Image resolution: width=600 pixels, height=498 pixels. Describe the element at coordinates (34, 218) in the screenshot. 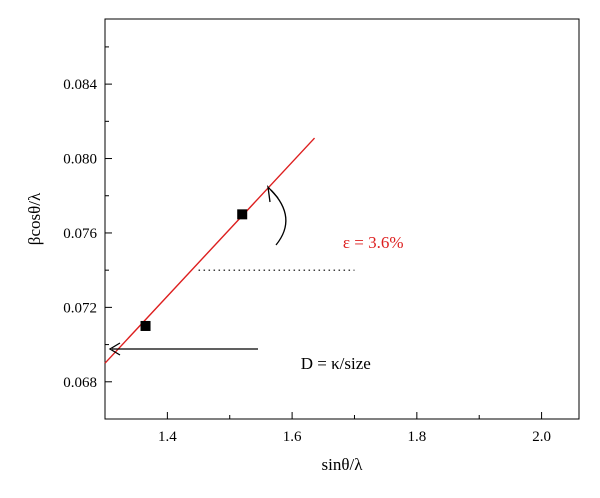

I see `y-axis-label: βcosθ/λ` at that location.